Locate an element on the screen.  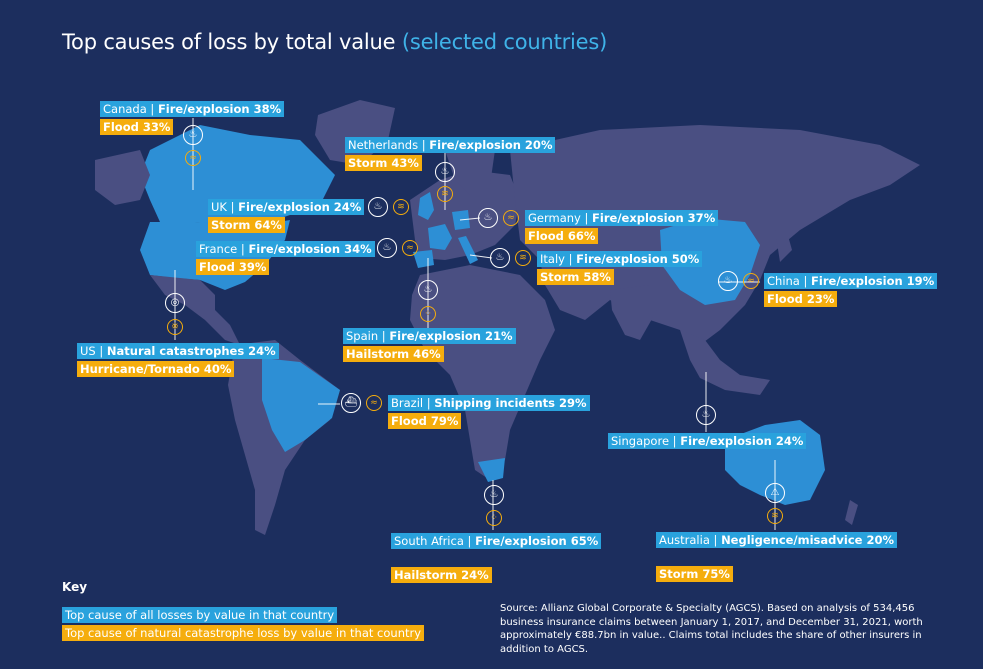
label-south-africa: South Africa | Fire/explosion 65% is located at coordinates (496, 541).